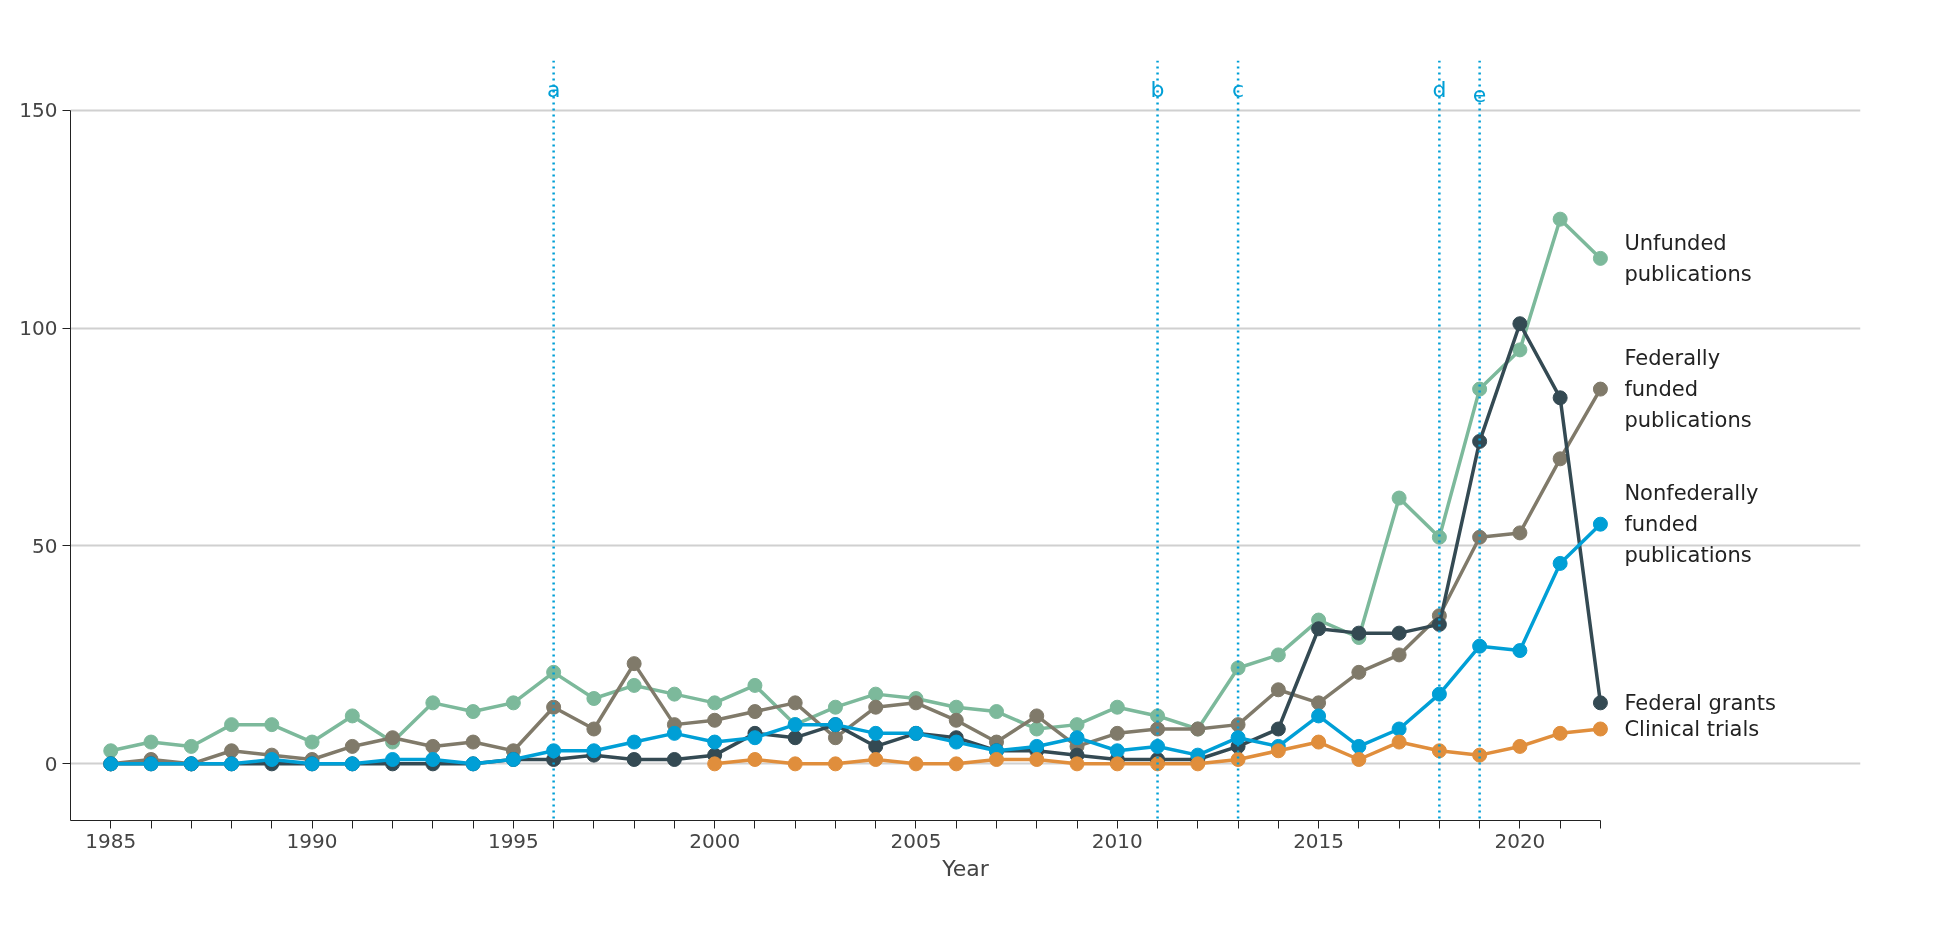 The width and height of the screenshot is (1948, 931). Describe the element at coordinates (1157, 90) in the screenshot. I see `ref-line-label: b` at that location.